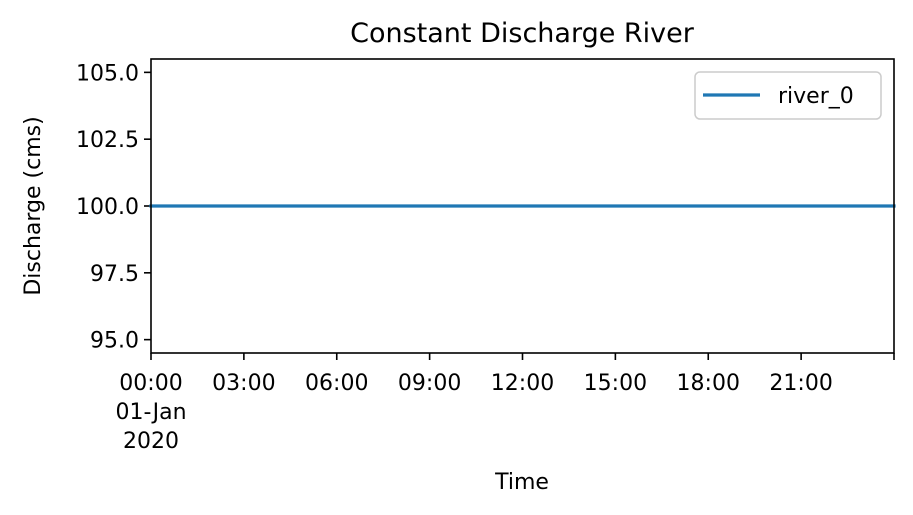  I want to click on x-tick-label: 21:00, so click(800, 383).